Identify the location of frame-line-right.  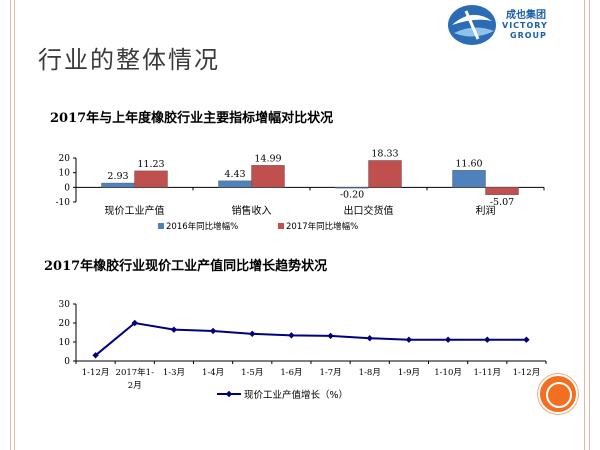
(584, 225).